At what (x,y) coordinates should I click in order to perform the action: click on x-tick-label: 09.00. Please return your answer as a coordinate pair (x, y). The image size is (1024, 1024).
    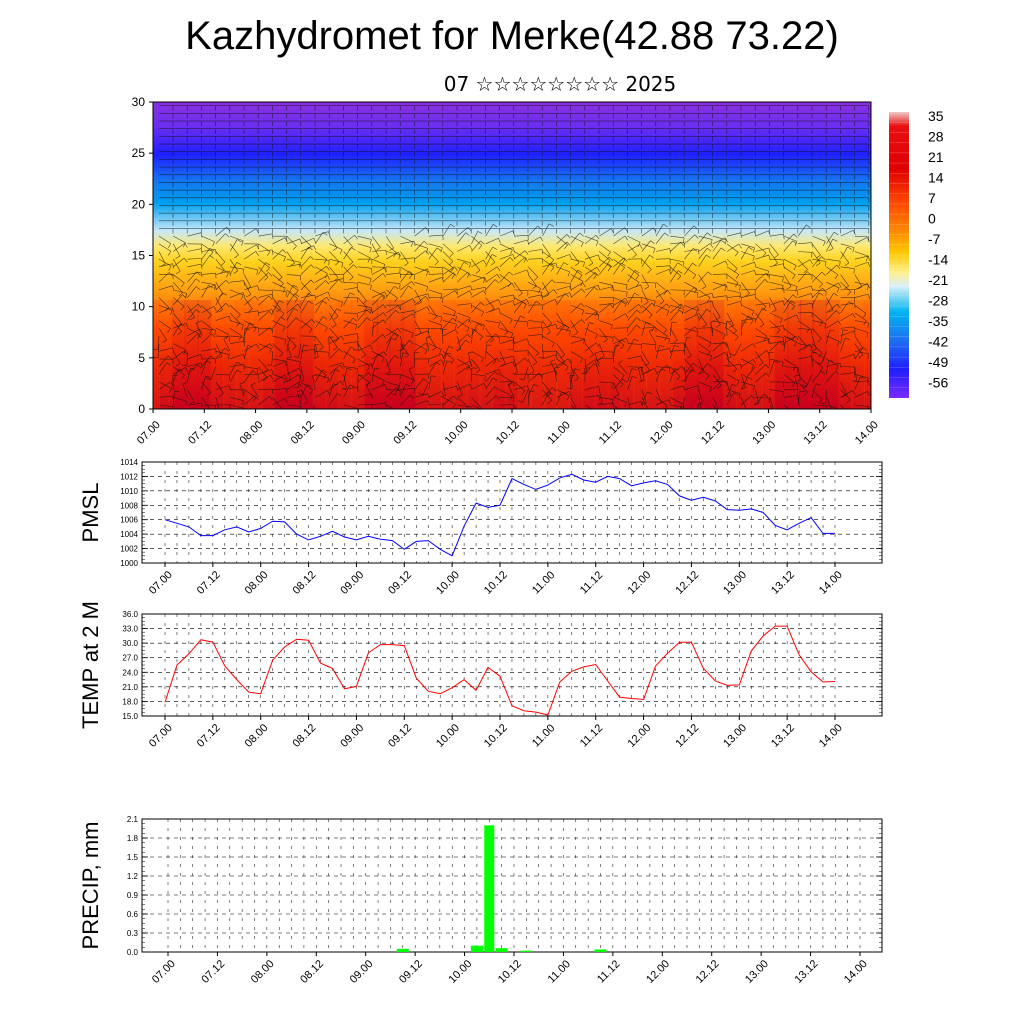
    Looking at the image, I should click on (352, 736).